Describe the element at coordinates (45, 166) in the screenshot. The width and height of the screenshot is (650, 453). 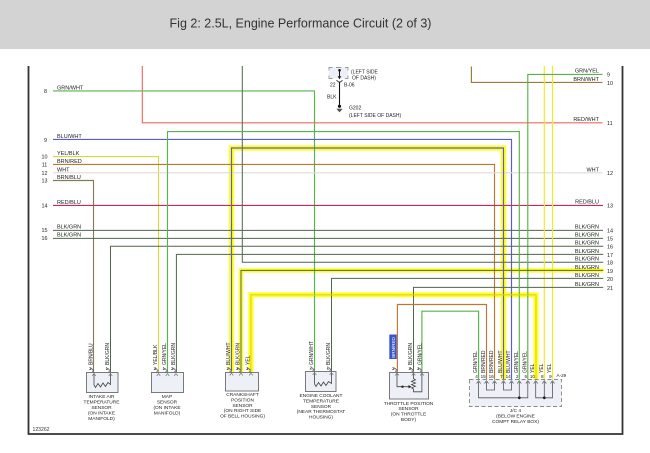
I see `svg-text: 11` at that location.